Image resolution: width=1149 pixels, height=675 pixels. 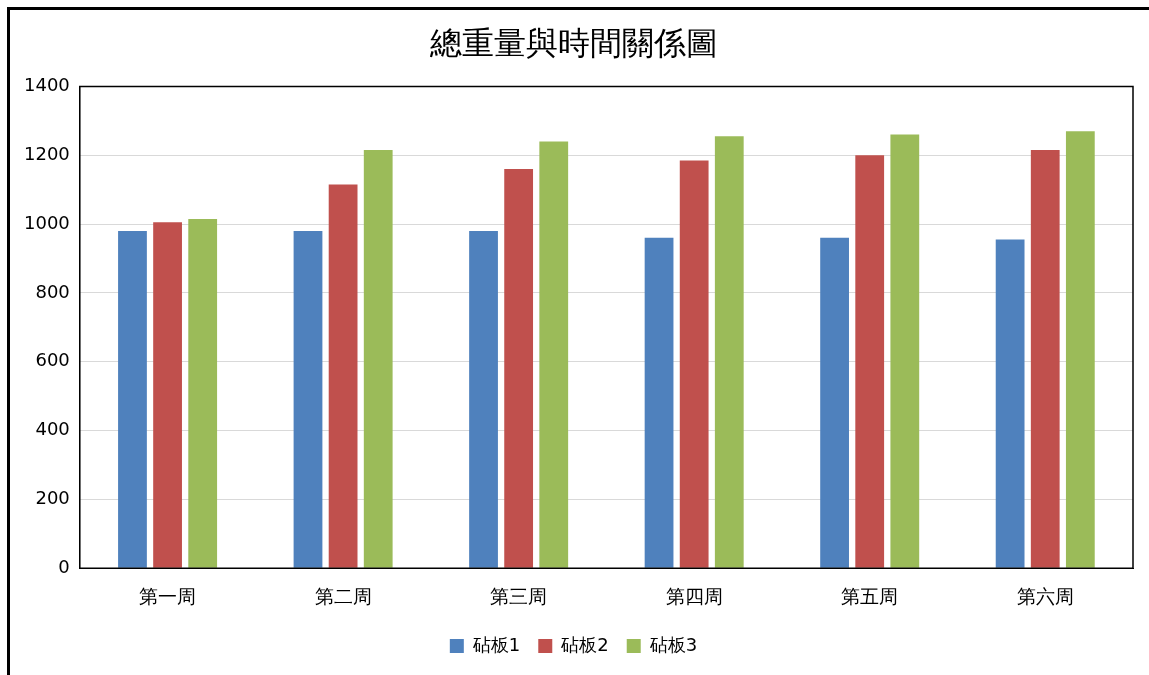 What do you see at coordinates (47, 153) in the screenshot?
I see `y-tick-label: 1200` at bounding box center [47, 153].